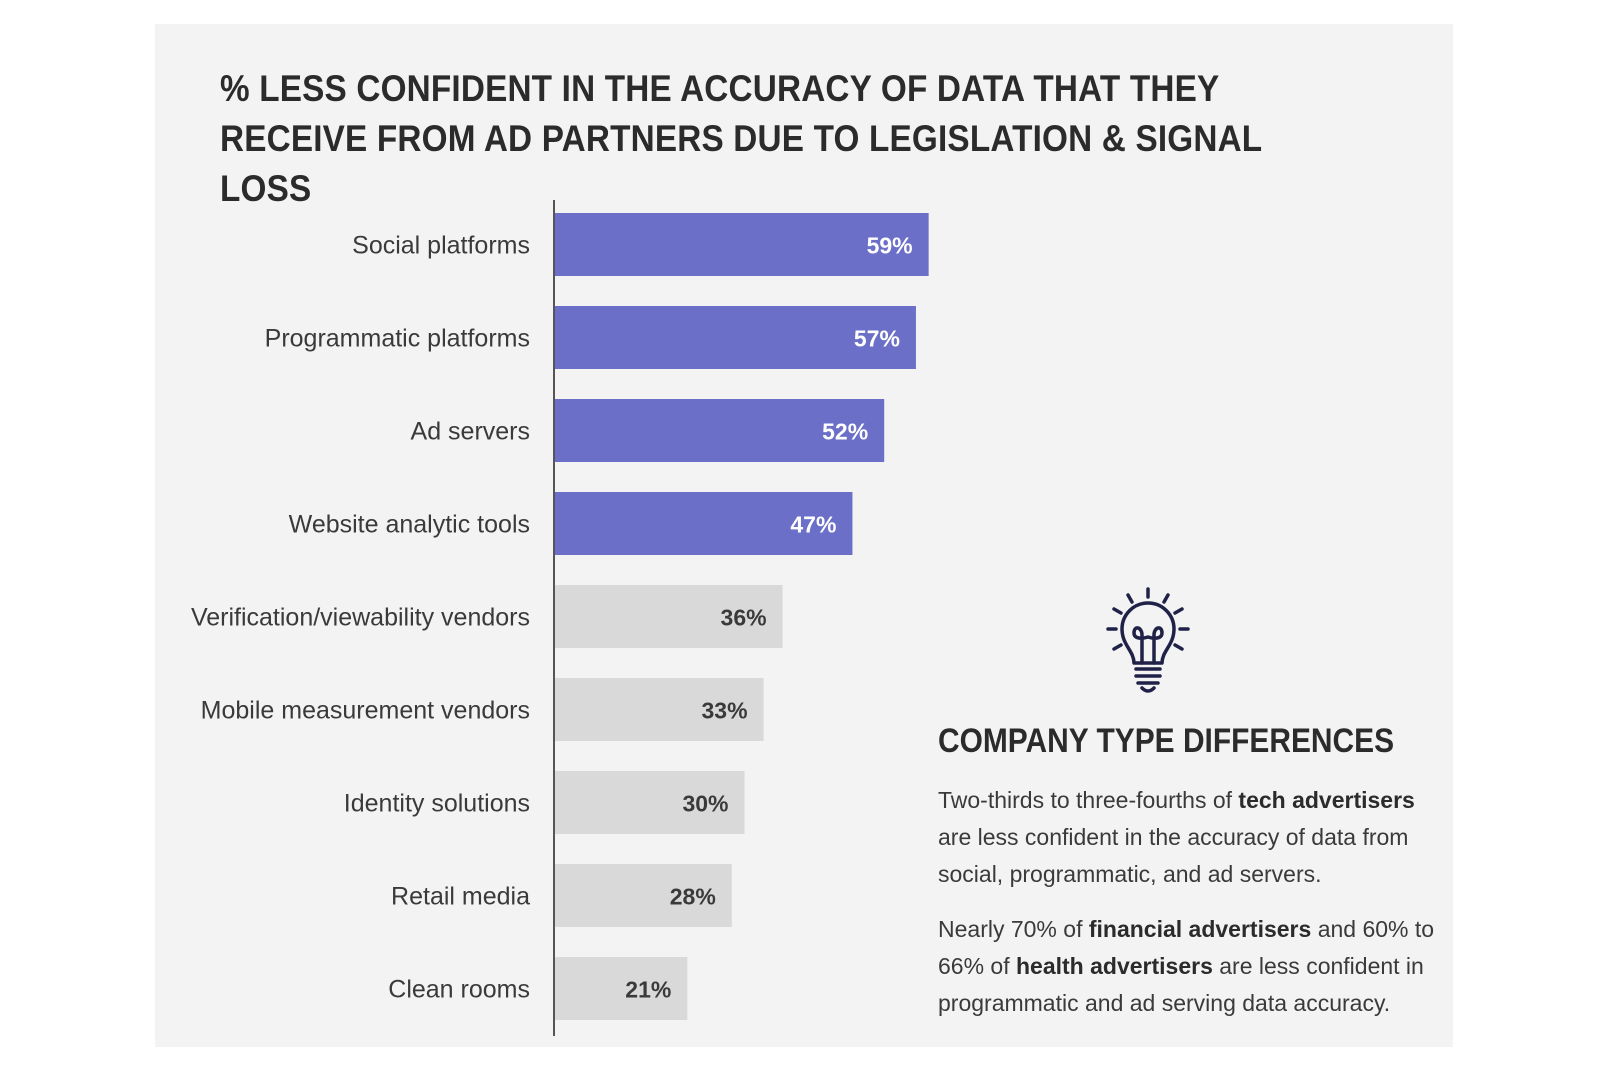  I want to click on category-label-0: Social platforms, so click(441, 246).